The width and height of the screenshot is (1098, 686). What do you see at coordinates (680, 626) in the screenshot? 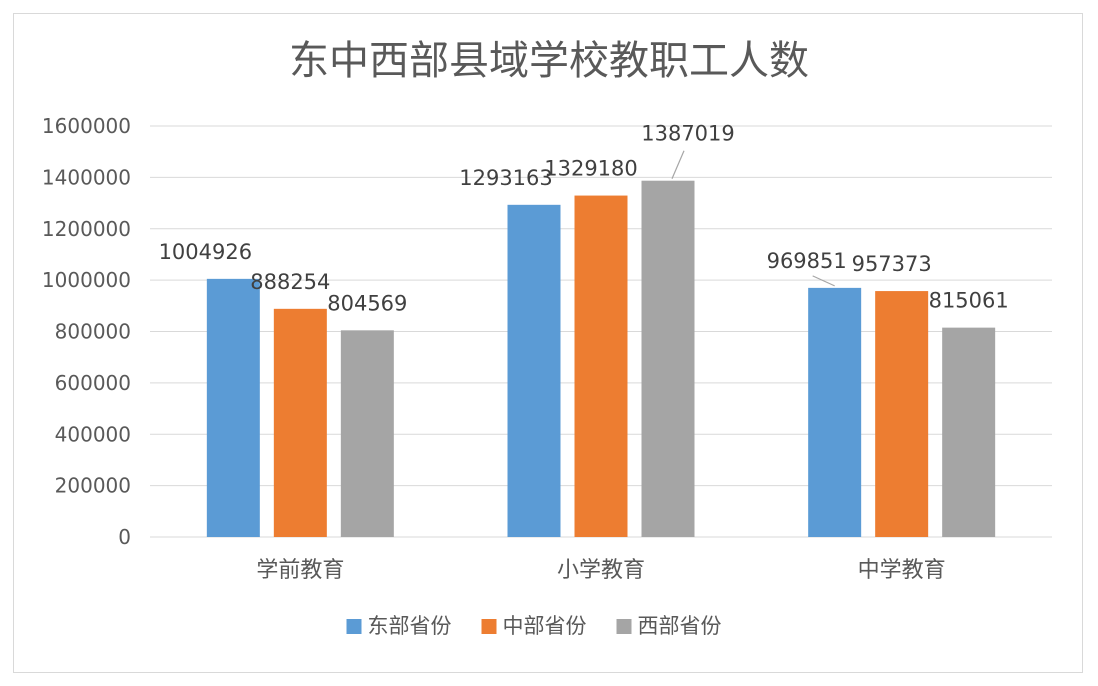
I see `legend-label: 西部省份` at bounding box center [680, 626].